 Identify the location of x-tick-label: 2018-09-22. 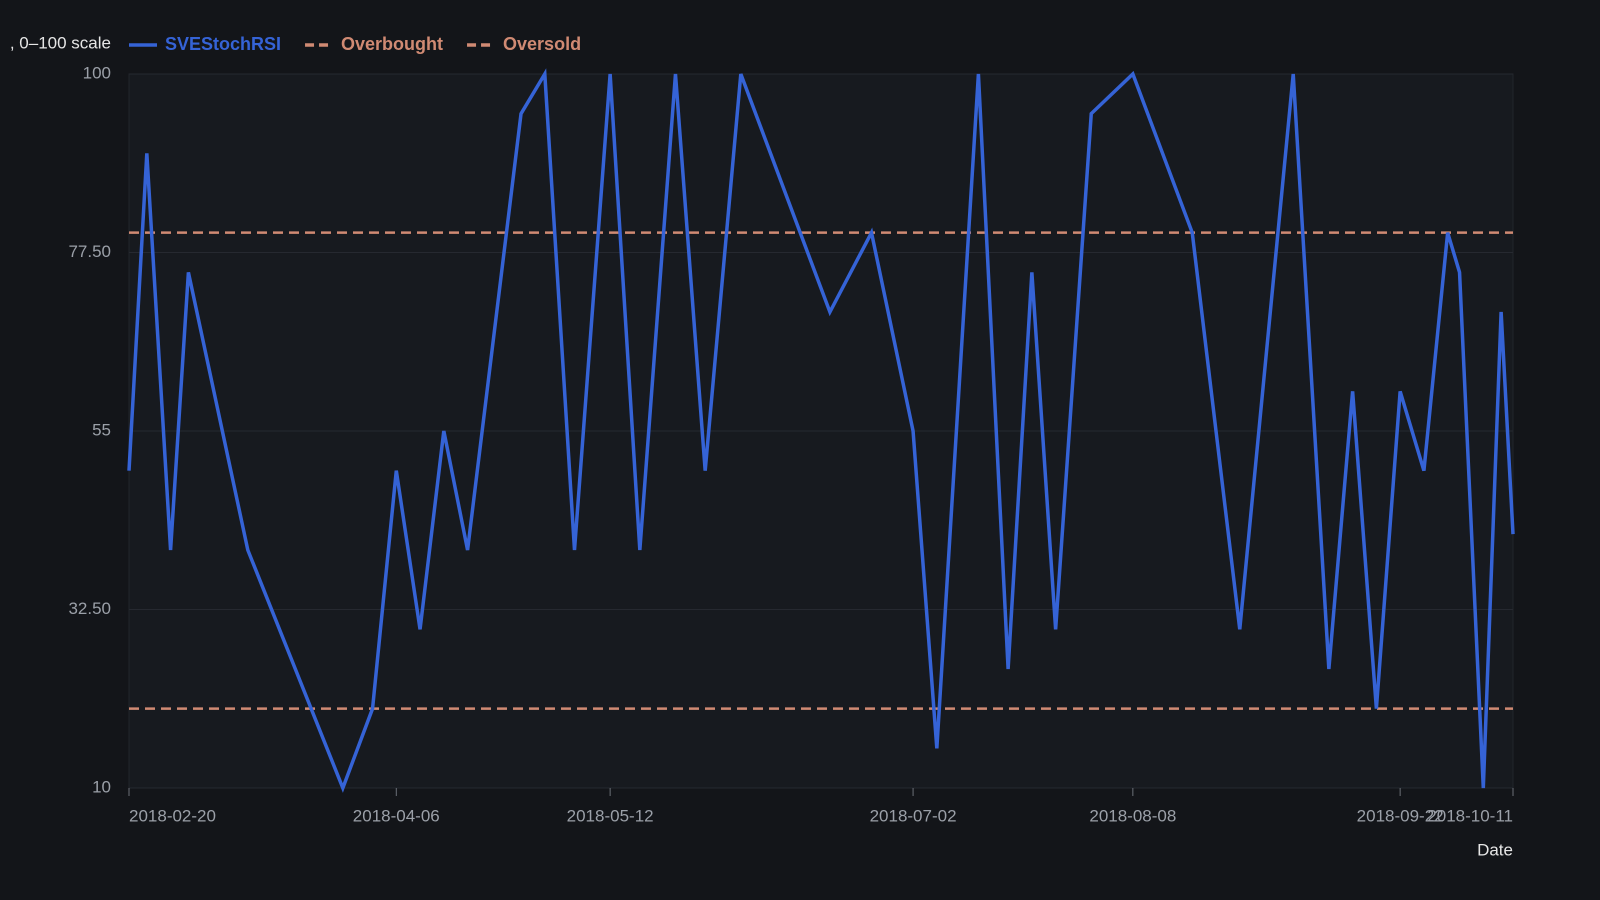
(1400, 815).